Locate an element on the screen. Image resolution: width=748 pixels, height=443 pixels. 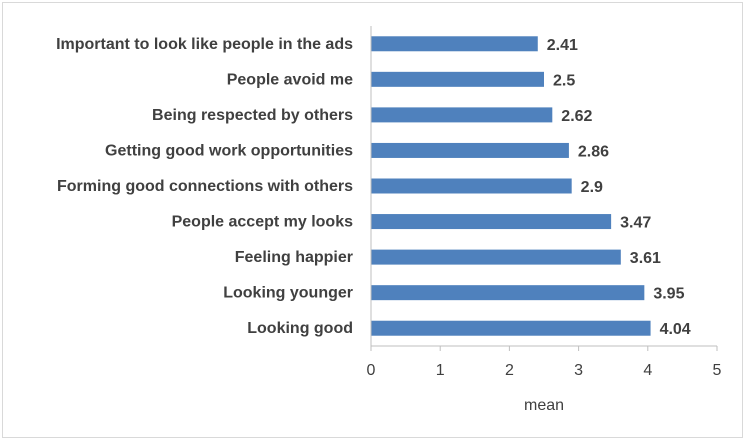
x-tick-label: 4 is located at coordinates (647, 370).